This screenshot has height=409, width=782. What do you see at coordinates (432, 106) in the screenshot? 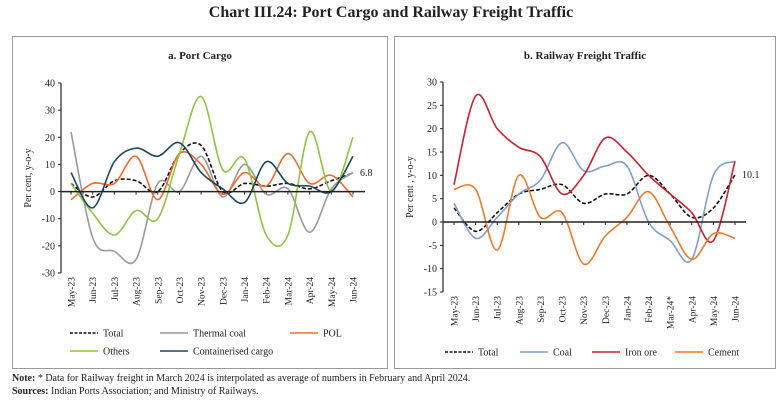
I see `y-tick-label: 25` at bounding box center [432, 106].